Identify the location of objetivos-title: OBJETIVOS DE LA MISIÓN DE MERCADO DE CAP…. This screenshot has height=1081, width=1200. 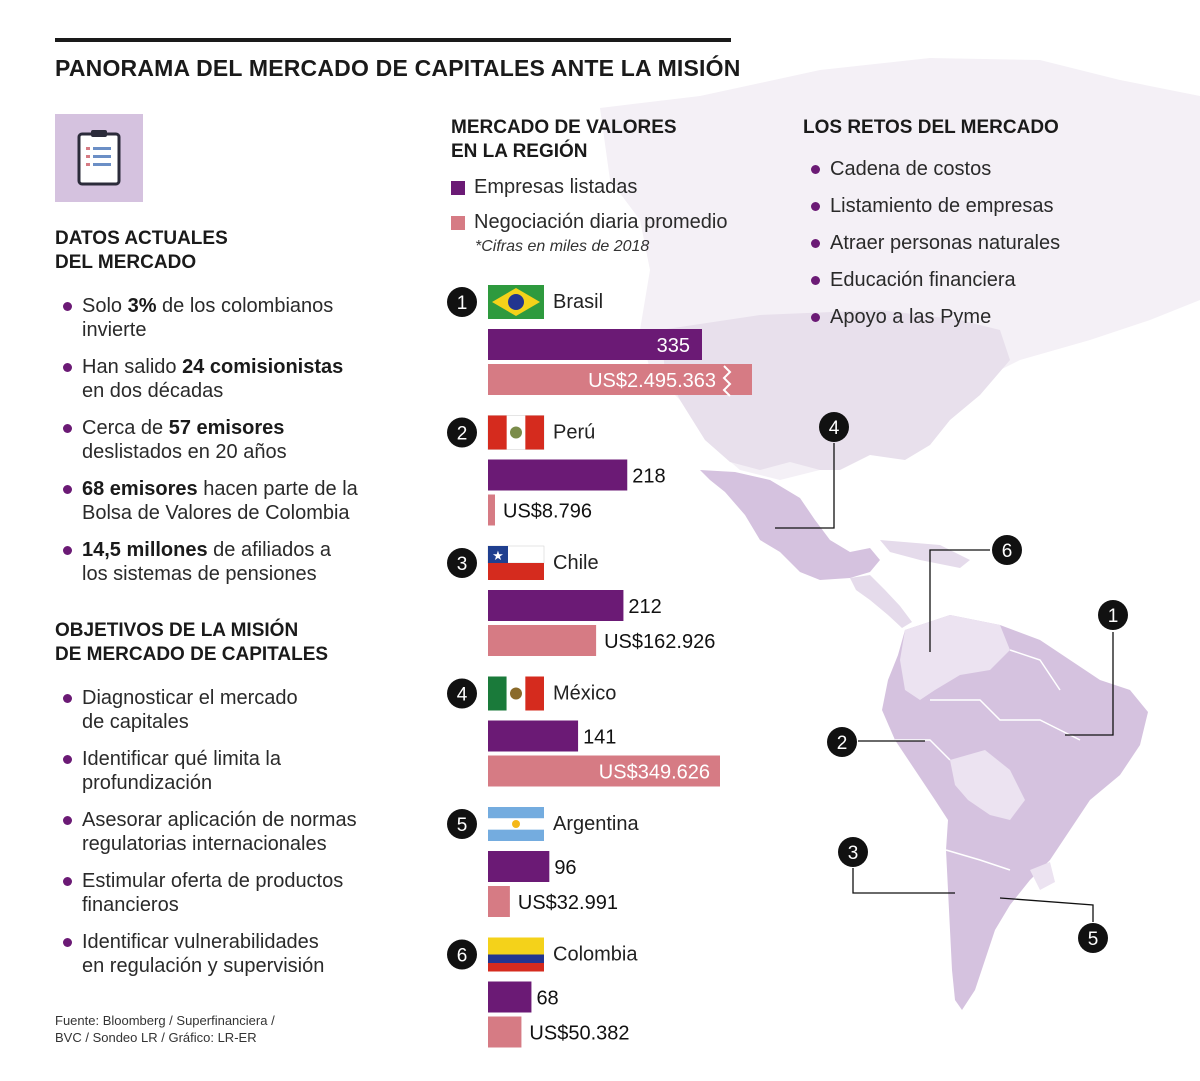
(191, 643).